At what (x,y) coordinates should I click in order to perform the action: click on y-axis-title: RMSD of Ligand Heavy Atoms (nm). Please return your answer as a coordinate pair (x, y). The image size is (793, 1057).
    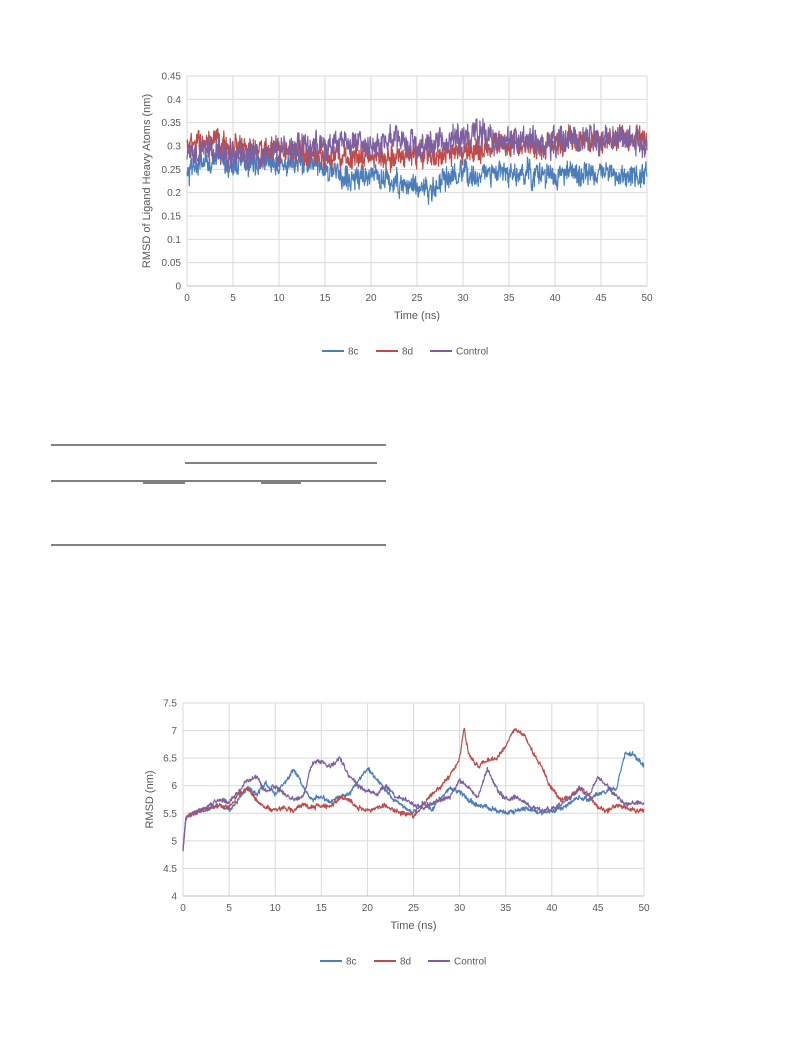
    Looking at the image, I should click on (147, 181).